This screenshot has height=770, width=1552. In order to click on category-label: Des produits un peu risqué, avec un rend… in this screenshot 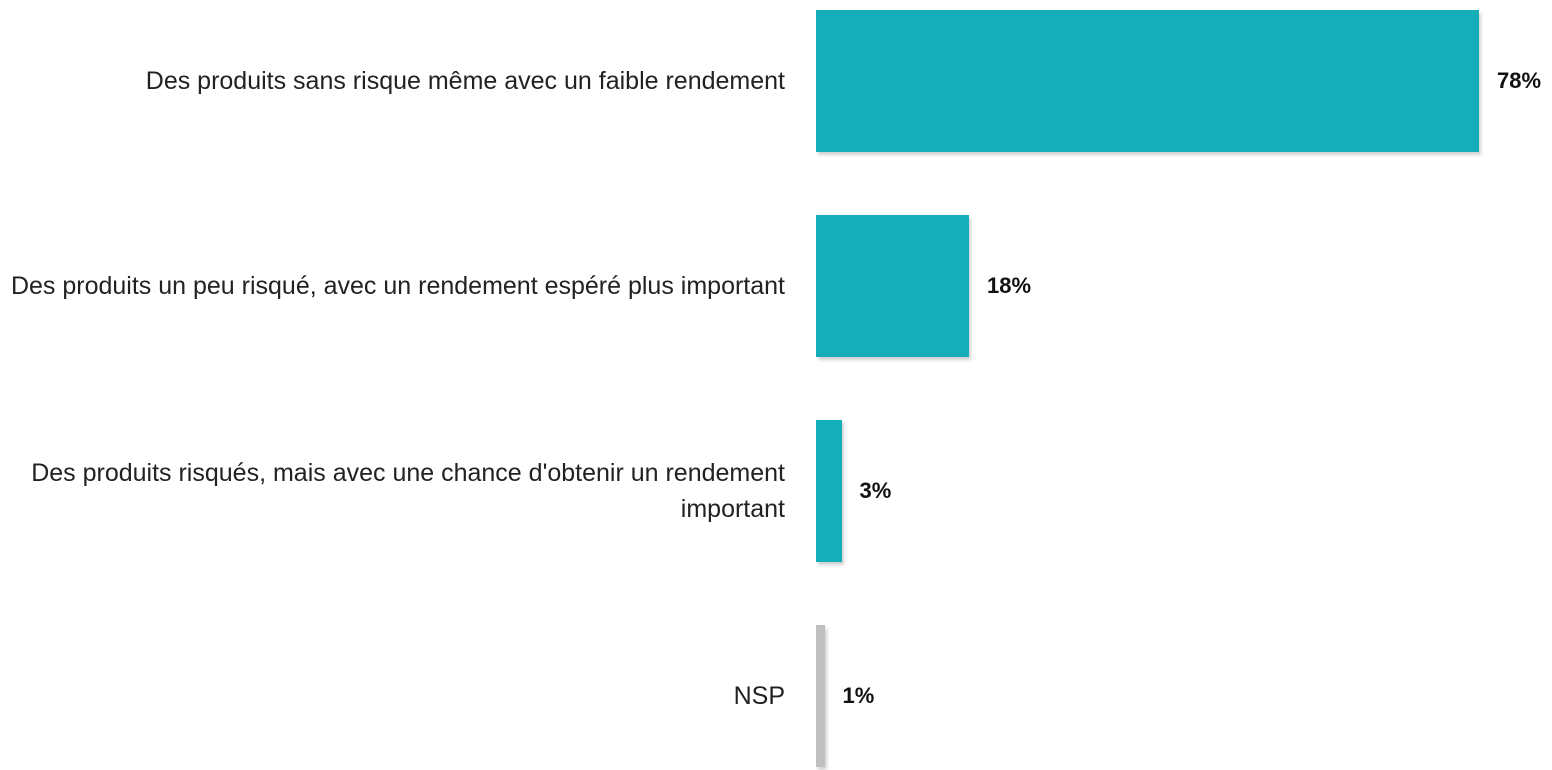, I will do `click(397, 286)`.